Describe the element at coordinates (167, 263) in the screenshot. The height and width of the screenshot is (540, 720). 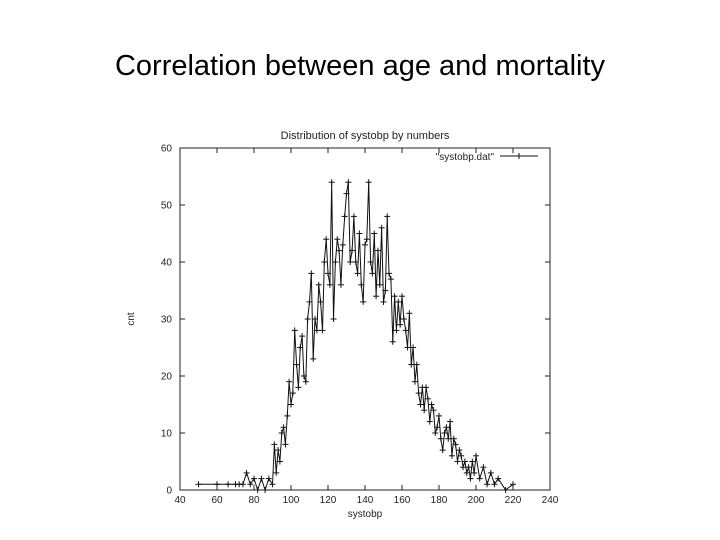
I see `y-tick-label: 40` at that location.